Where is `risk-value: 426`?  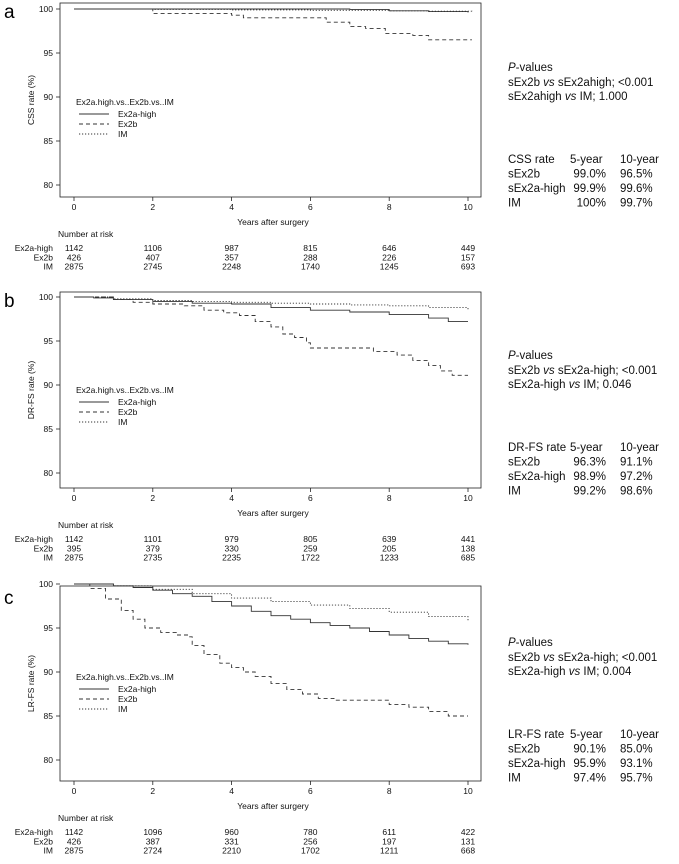 risk-value: 426 is located at coordinates (74, 841).